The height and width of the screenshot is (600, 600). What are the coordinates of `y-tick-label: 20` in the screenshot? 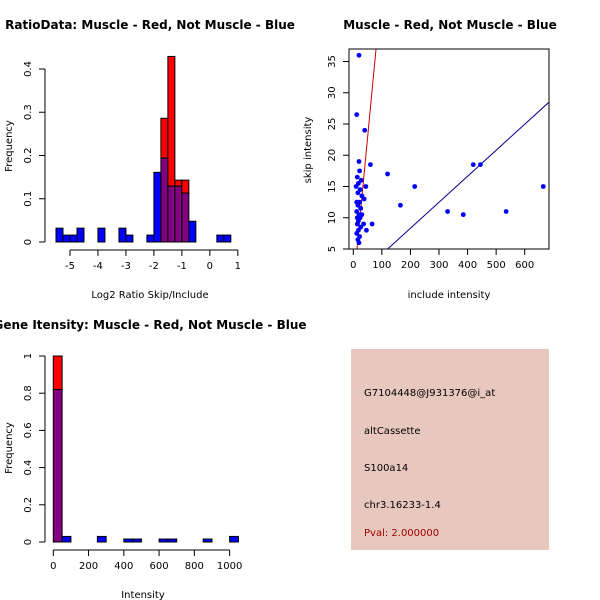 It's located at (332, 155).